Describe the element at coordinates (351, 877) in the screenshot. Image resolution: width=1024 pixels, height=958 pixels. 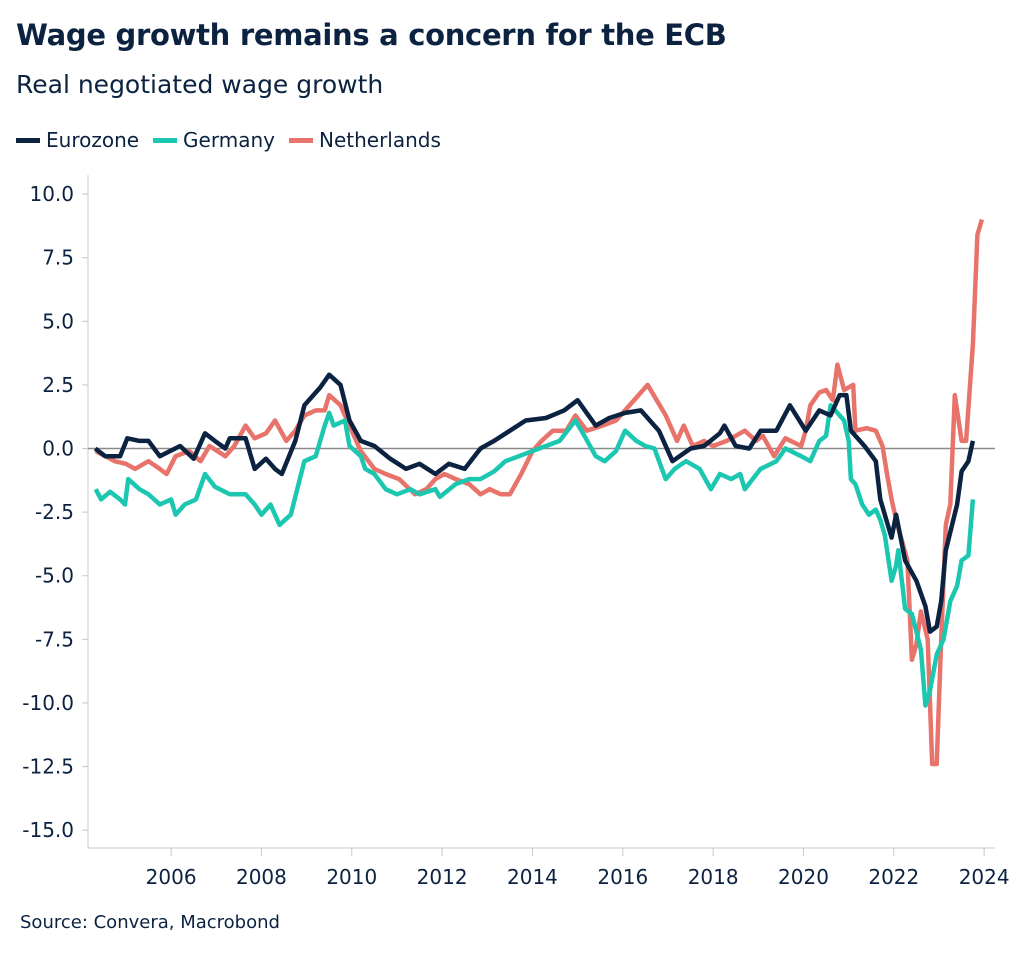
I see `x-tick-label: 2010` at that location.